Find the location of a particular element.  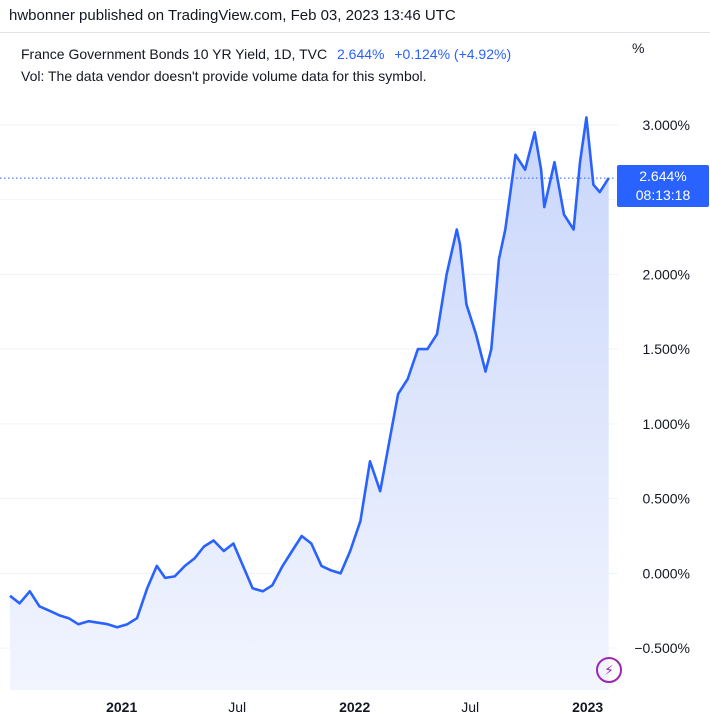

y-tick-label: 0.500% is located at coordinates (666, 499).